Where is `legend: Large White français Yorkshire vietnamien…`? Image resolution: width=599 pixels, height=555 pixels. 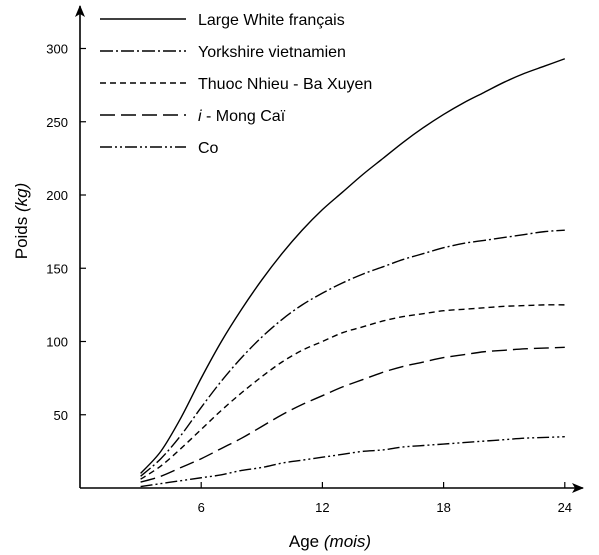 legend: Large White français Yorkshire vietnamien… is located at coordinates (236, 84).